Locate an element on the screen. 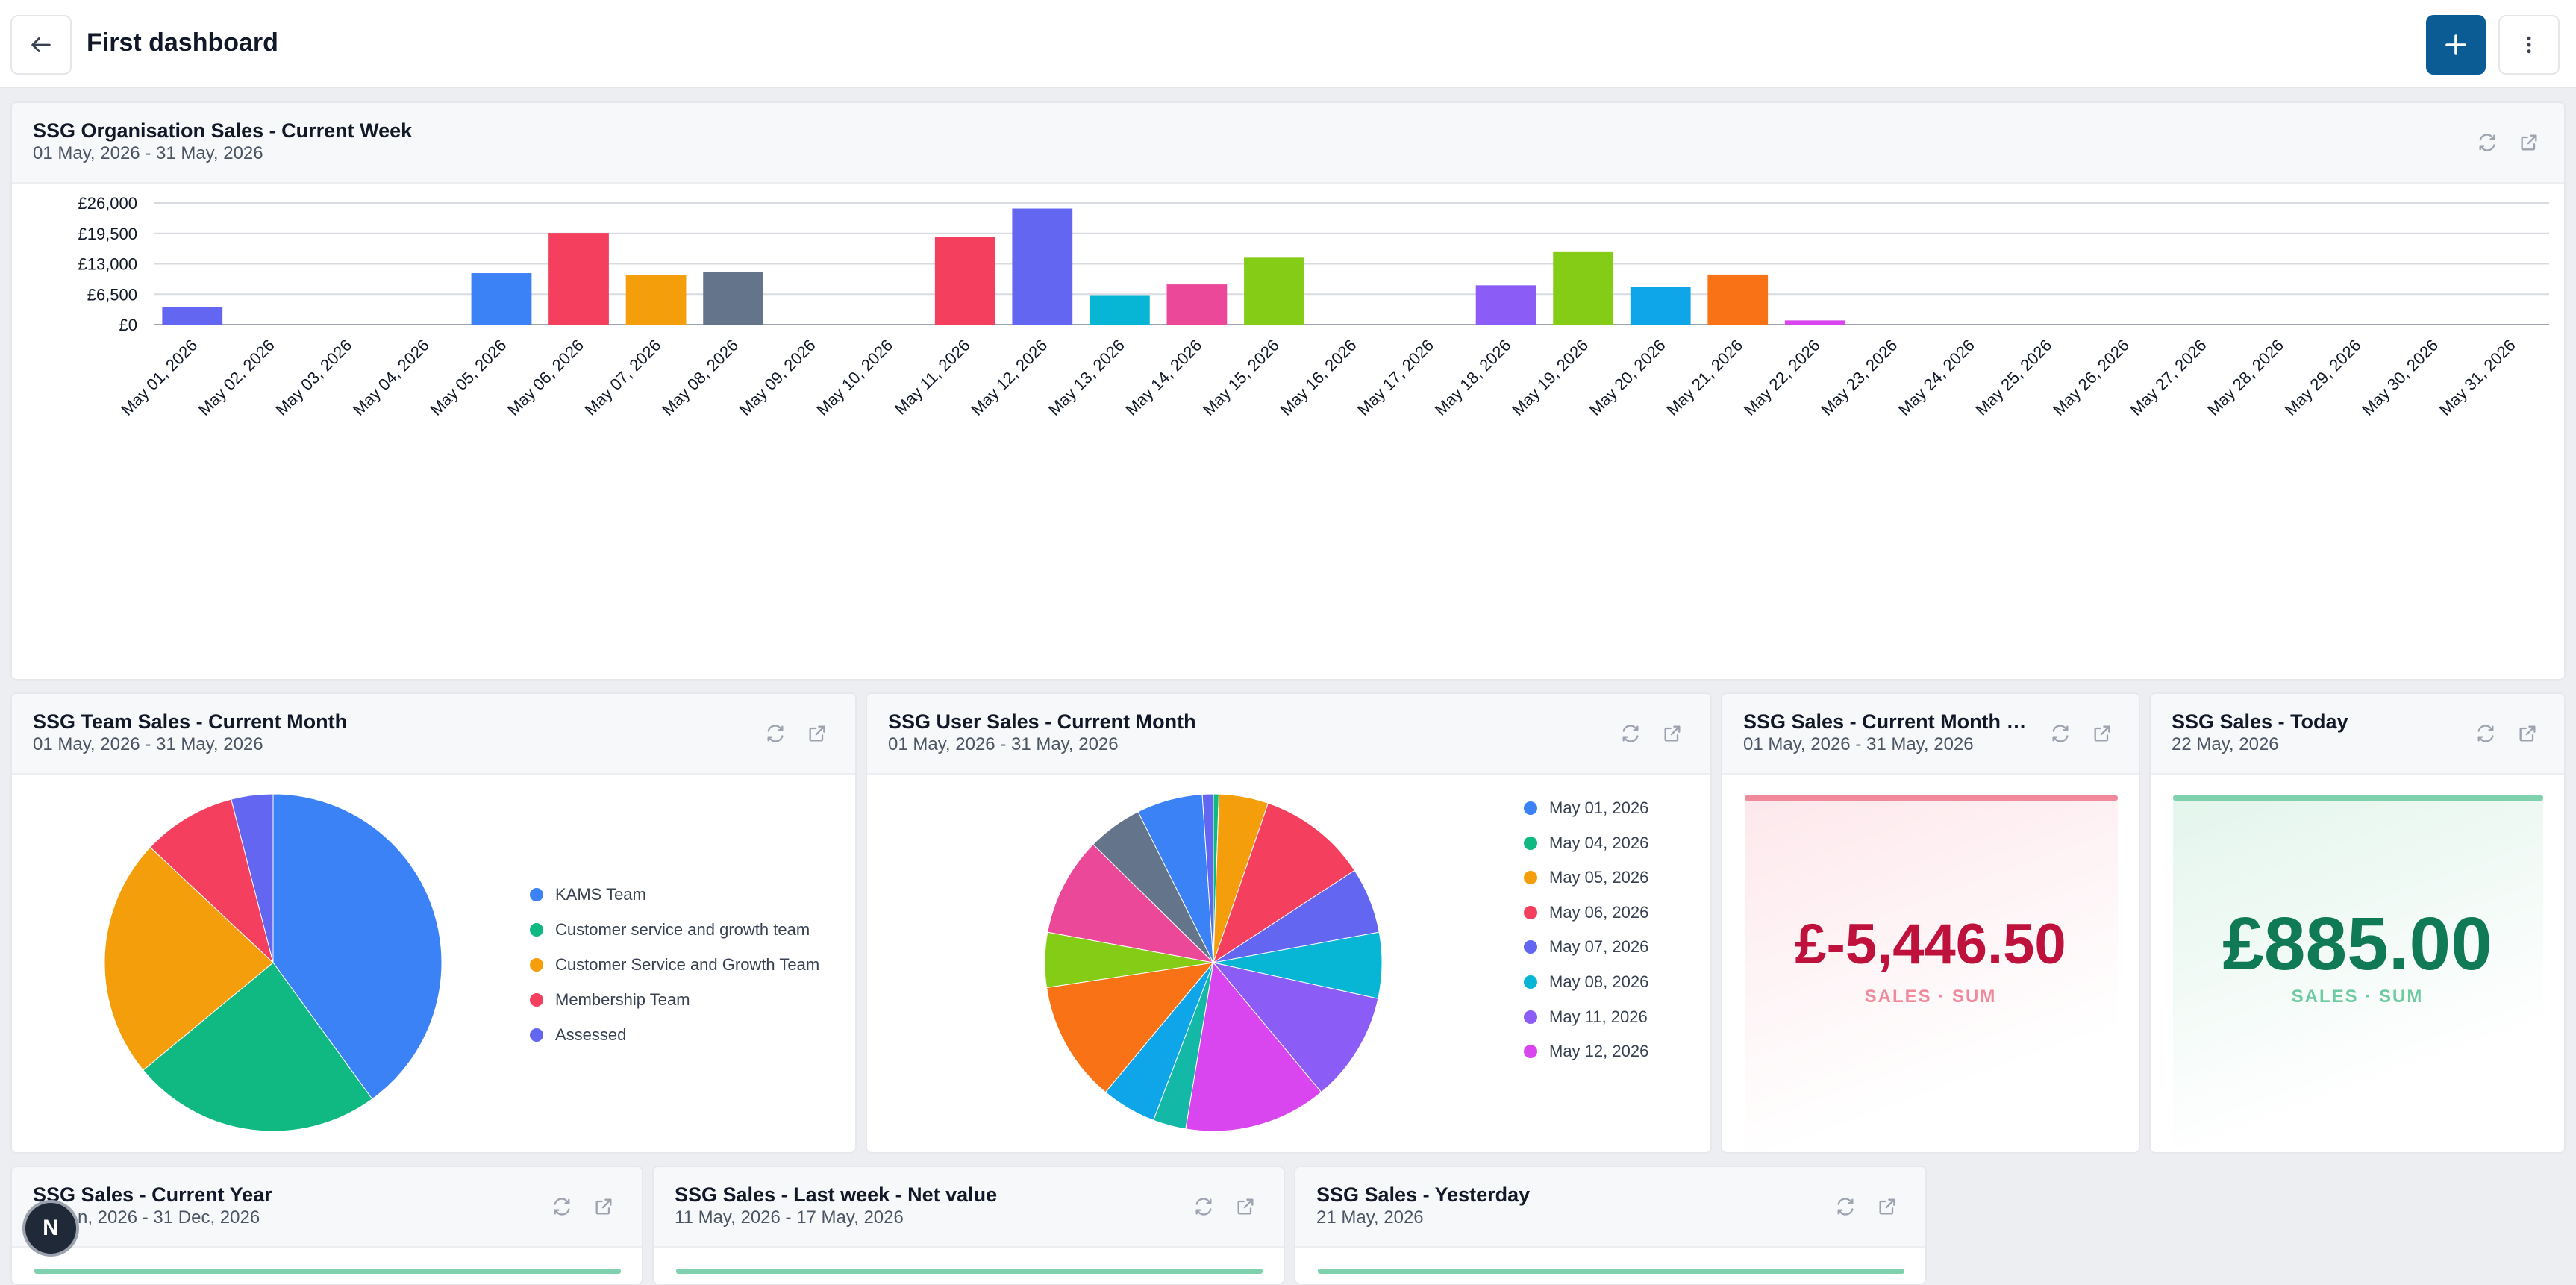 The image size is (2576, 1285). card-header: SSG Sales - Yesterday 21 May, 2026 is located at coordinates (1610, 1207).